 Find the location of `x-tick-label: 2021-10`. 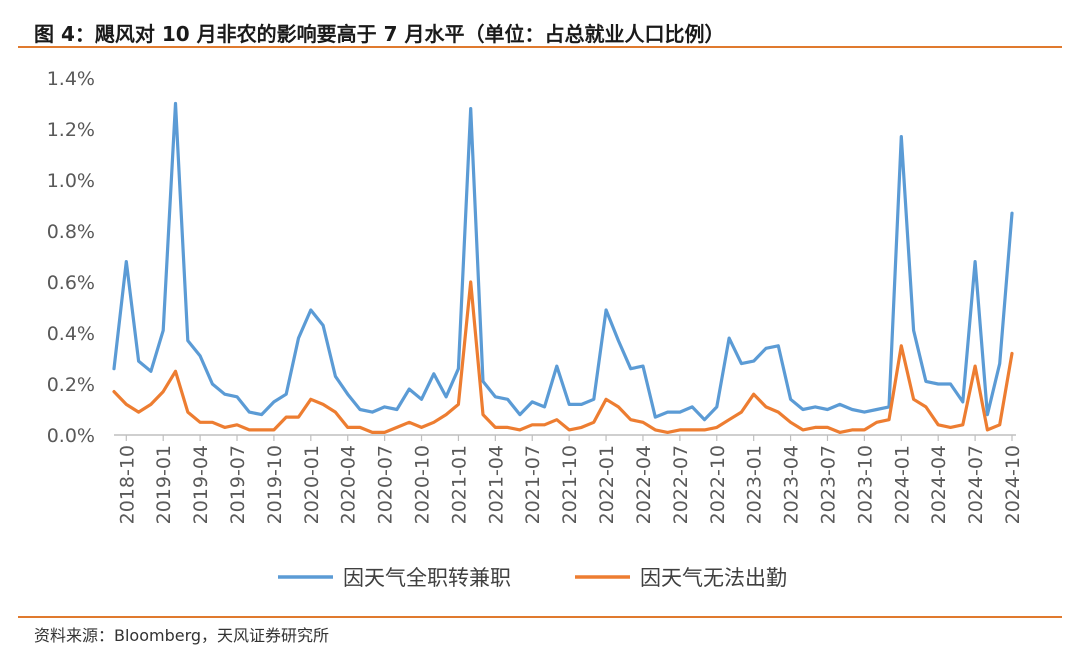

x-tick-label: 2021-10 is located at coordinates (570, 484).